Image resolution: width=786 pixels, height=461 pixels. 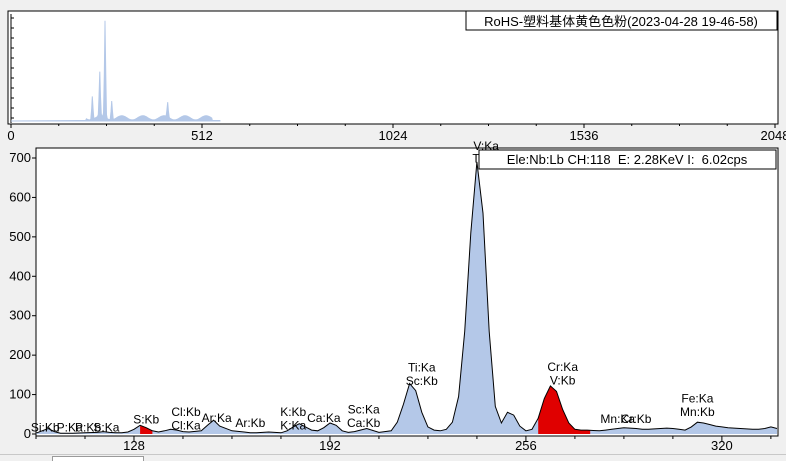 I want to click on overview-x-tick-label: 0, so click(x=10, y=135).